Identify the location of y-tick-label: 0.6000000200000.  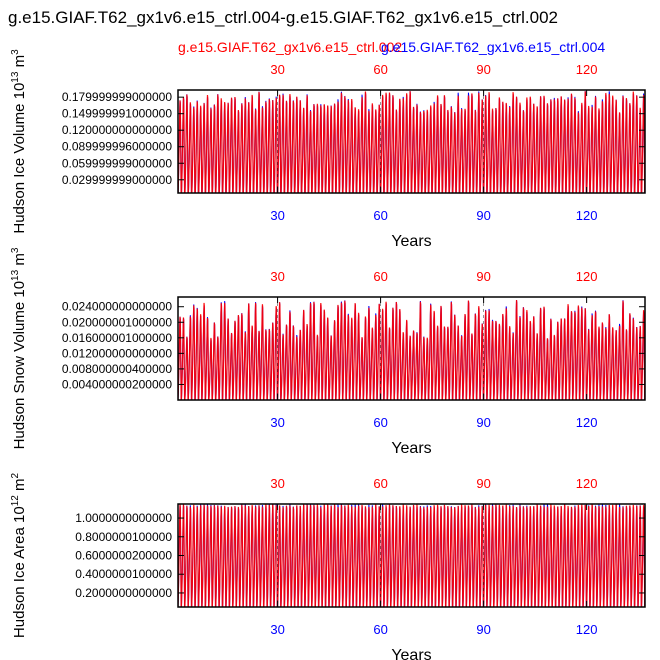
(123, 556).